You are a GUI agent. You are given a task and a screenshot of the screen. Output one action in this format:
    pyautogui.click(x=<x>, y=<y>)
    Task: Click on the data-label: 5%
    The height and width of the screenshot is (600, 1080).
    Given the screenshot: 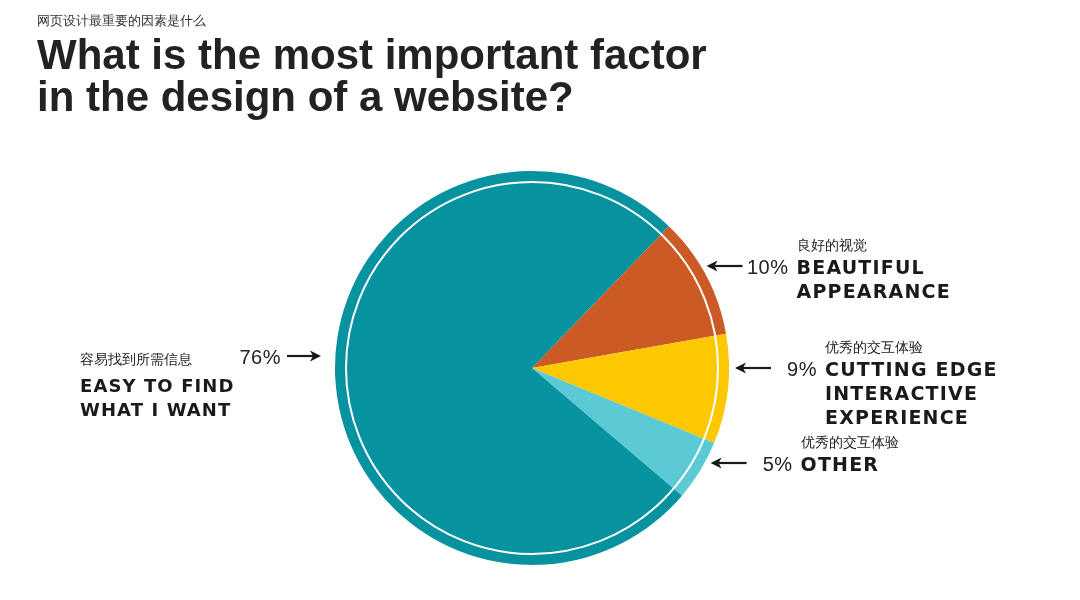 What is the action you would take?
    pyautogui.click(x=777, y=464)
    